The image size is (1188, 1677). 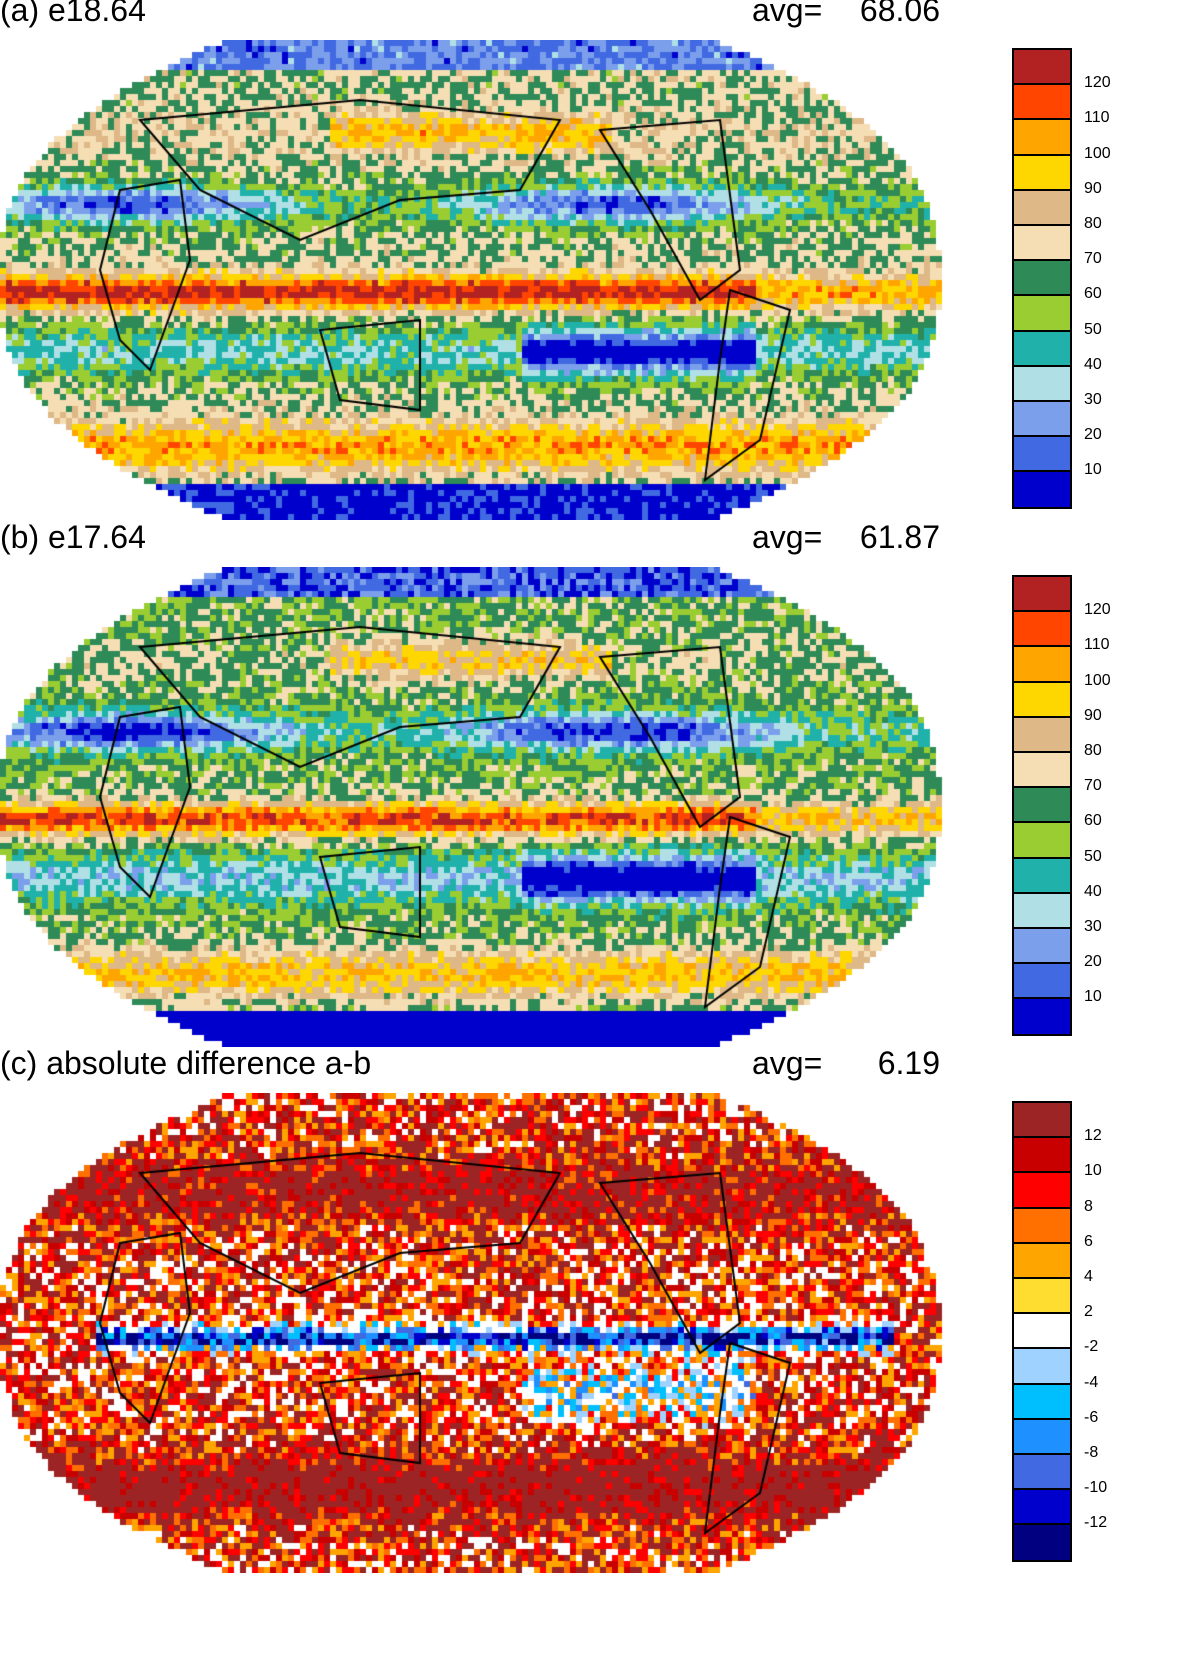 I want to click on panel-title: (c) absolute difference a-b, so click(x=186, y=1063).